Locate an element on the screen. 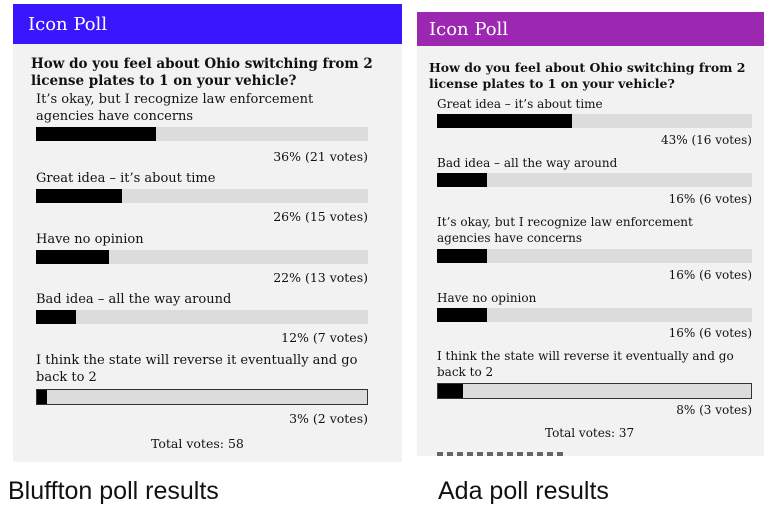 Image resolution: width=772 pixels, height=524 pixels. poll-option-result: 26% (15 votes) is located at coordinates (320, 216).